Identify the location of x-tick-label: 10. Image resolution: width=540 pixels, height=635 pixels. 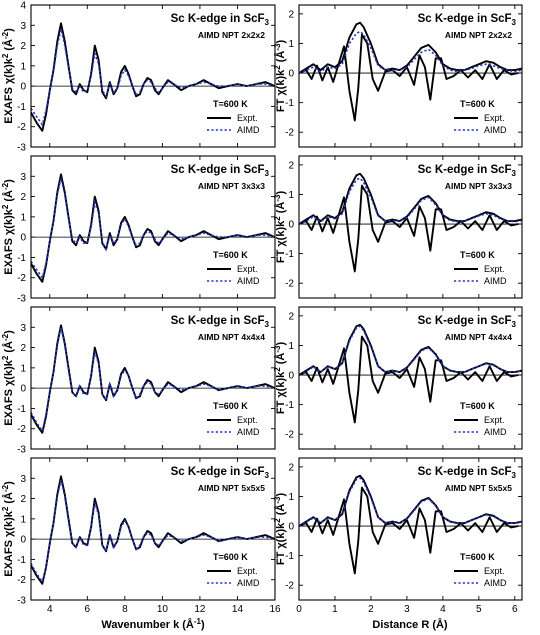
(163, 609).